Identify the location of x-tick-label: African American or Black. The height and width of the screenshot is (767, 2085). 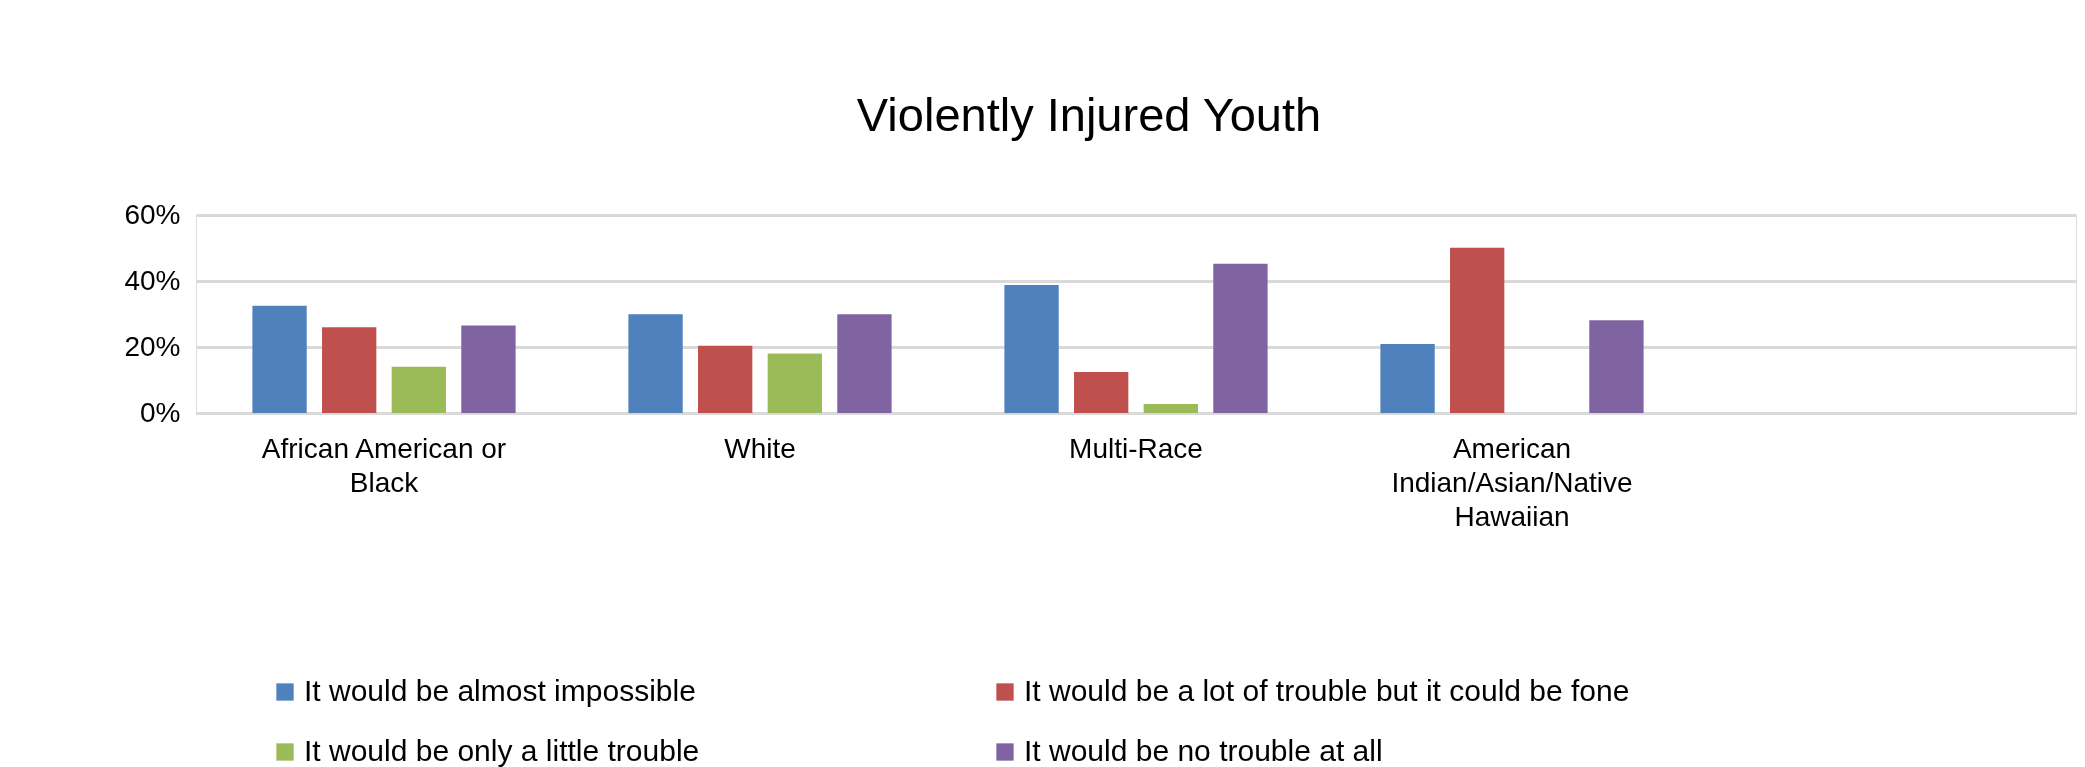
(384, 465).